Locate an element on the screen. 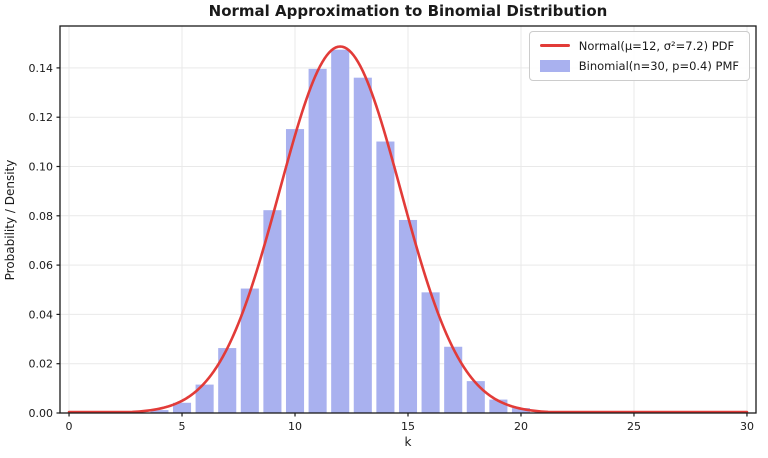 This screenshot has width=768, height=458. legend-label-normal: Normal(μ=12, σ²=7.2) PDF is located at coordinates (656, 45).